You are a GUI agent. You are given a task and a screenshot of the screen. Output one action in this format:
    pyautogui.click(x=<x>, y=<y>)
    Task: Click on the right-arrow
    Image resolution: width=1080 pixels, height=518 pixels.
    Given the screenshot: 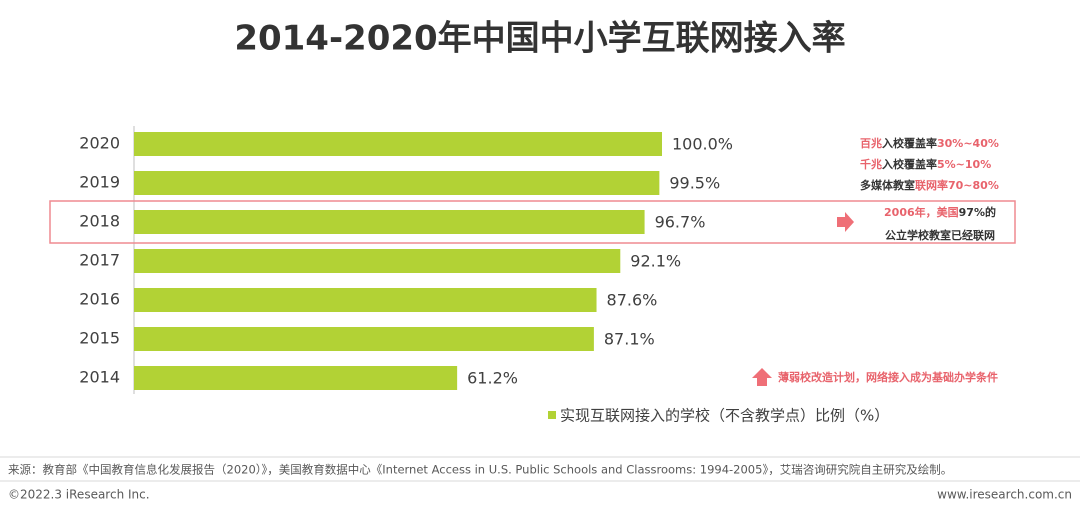 What is the action you would take?
    pyautogui.click(x=845, y=222)
    